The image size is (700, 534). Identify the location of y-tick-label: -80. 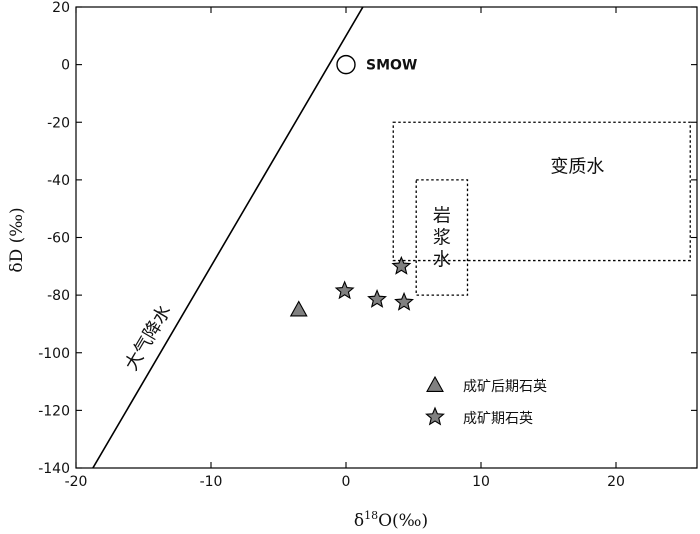
(58, 296).